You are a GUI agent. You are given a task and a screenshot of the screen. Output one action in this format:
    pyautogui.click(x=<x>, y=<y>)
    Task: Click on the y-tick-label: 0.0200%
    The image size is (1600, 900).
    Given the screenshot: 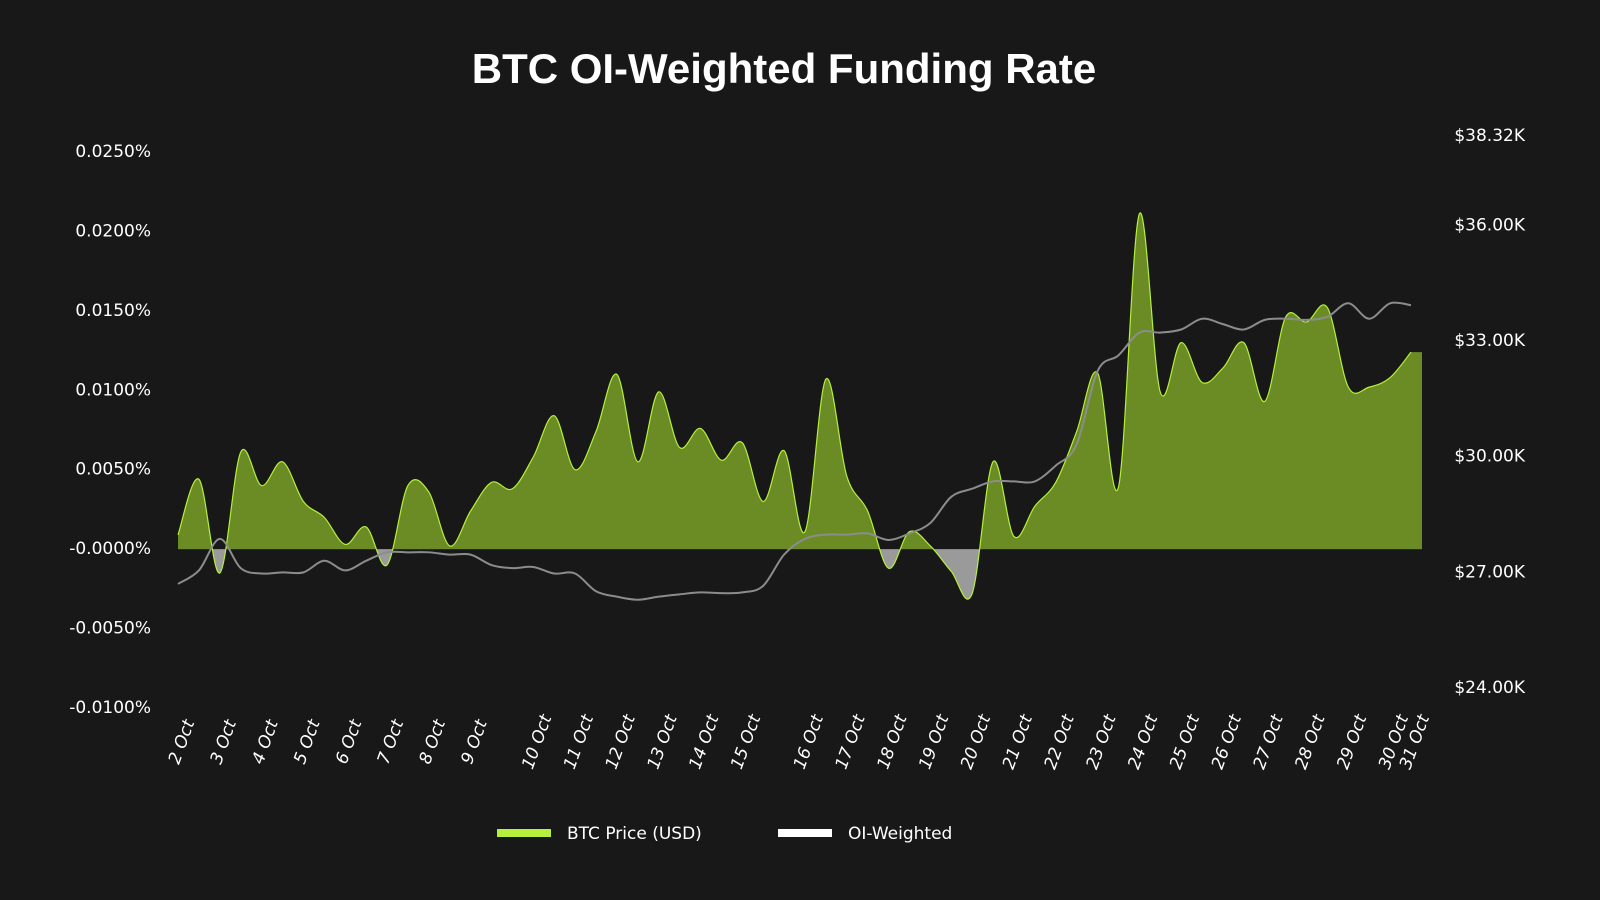 What is the action you would take?
    pyautogui.click(x=113, y=231)
    